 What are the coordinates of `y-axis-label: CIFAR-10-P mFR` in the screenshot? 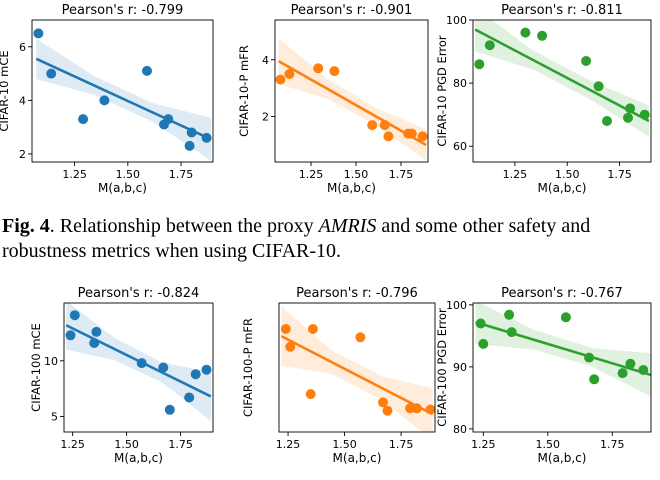 It's located at (244, 91).